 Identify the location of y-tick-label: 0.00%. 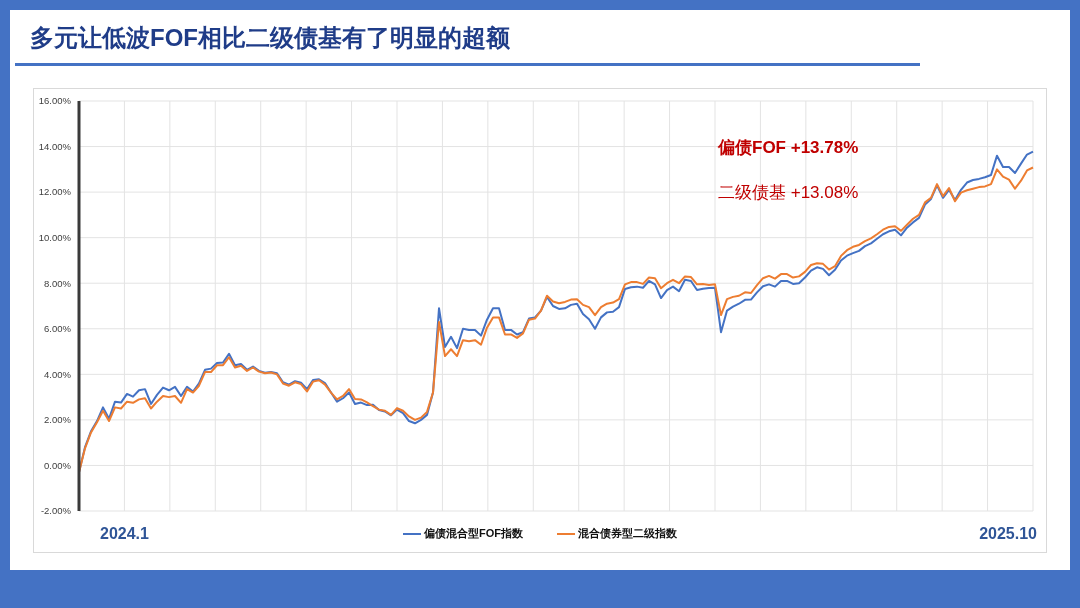
(58, 465).